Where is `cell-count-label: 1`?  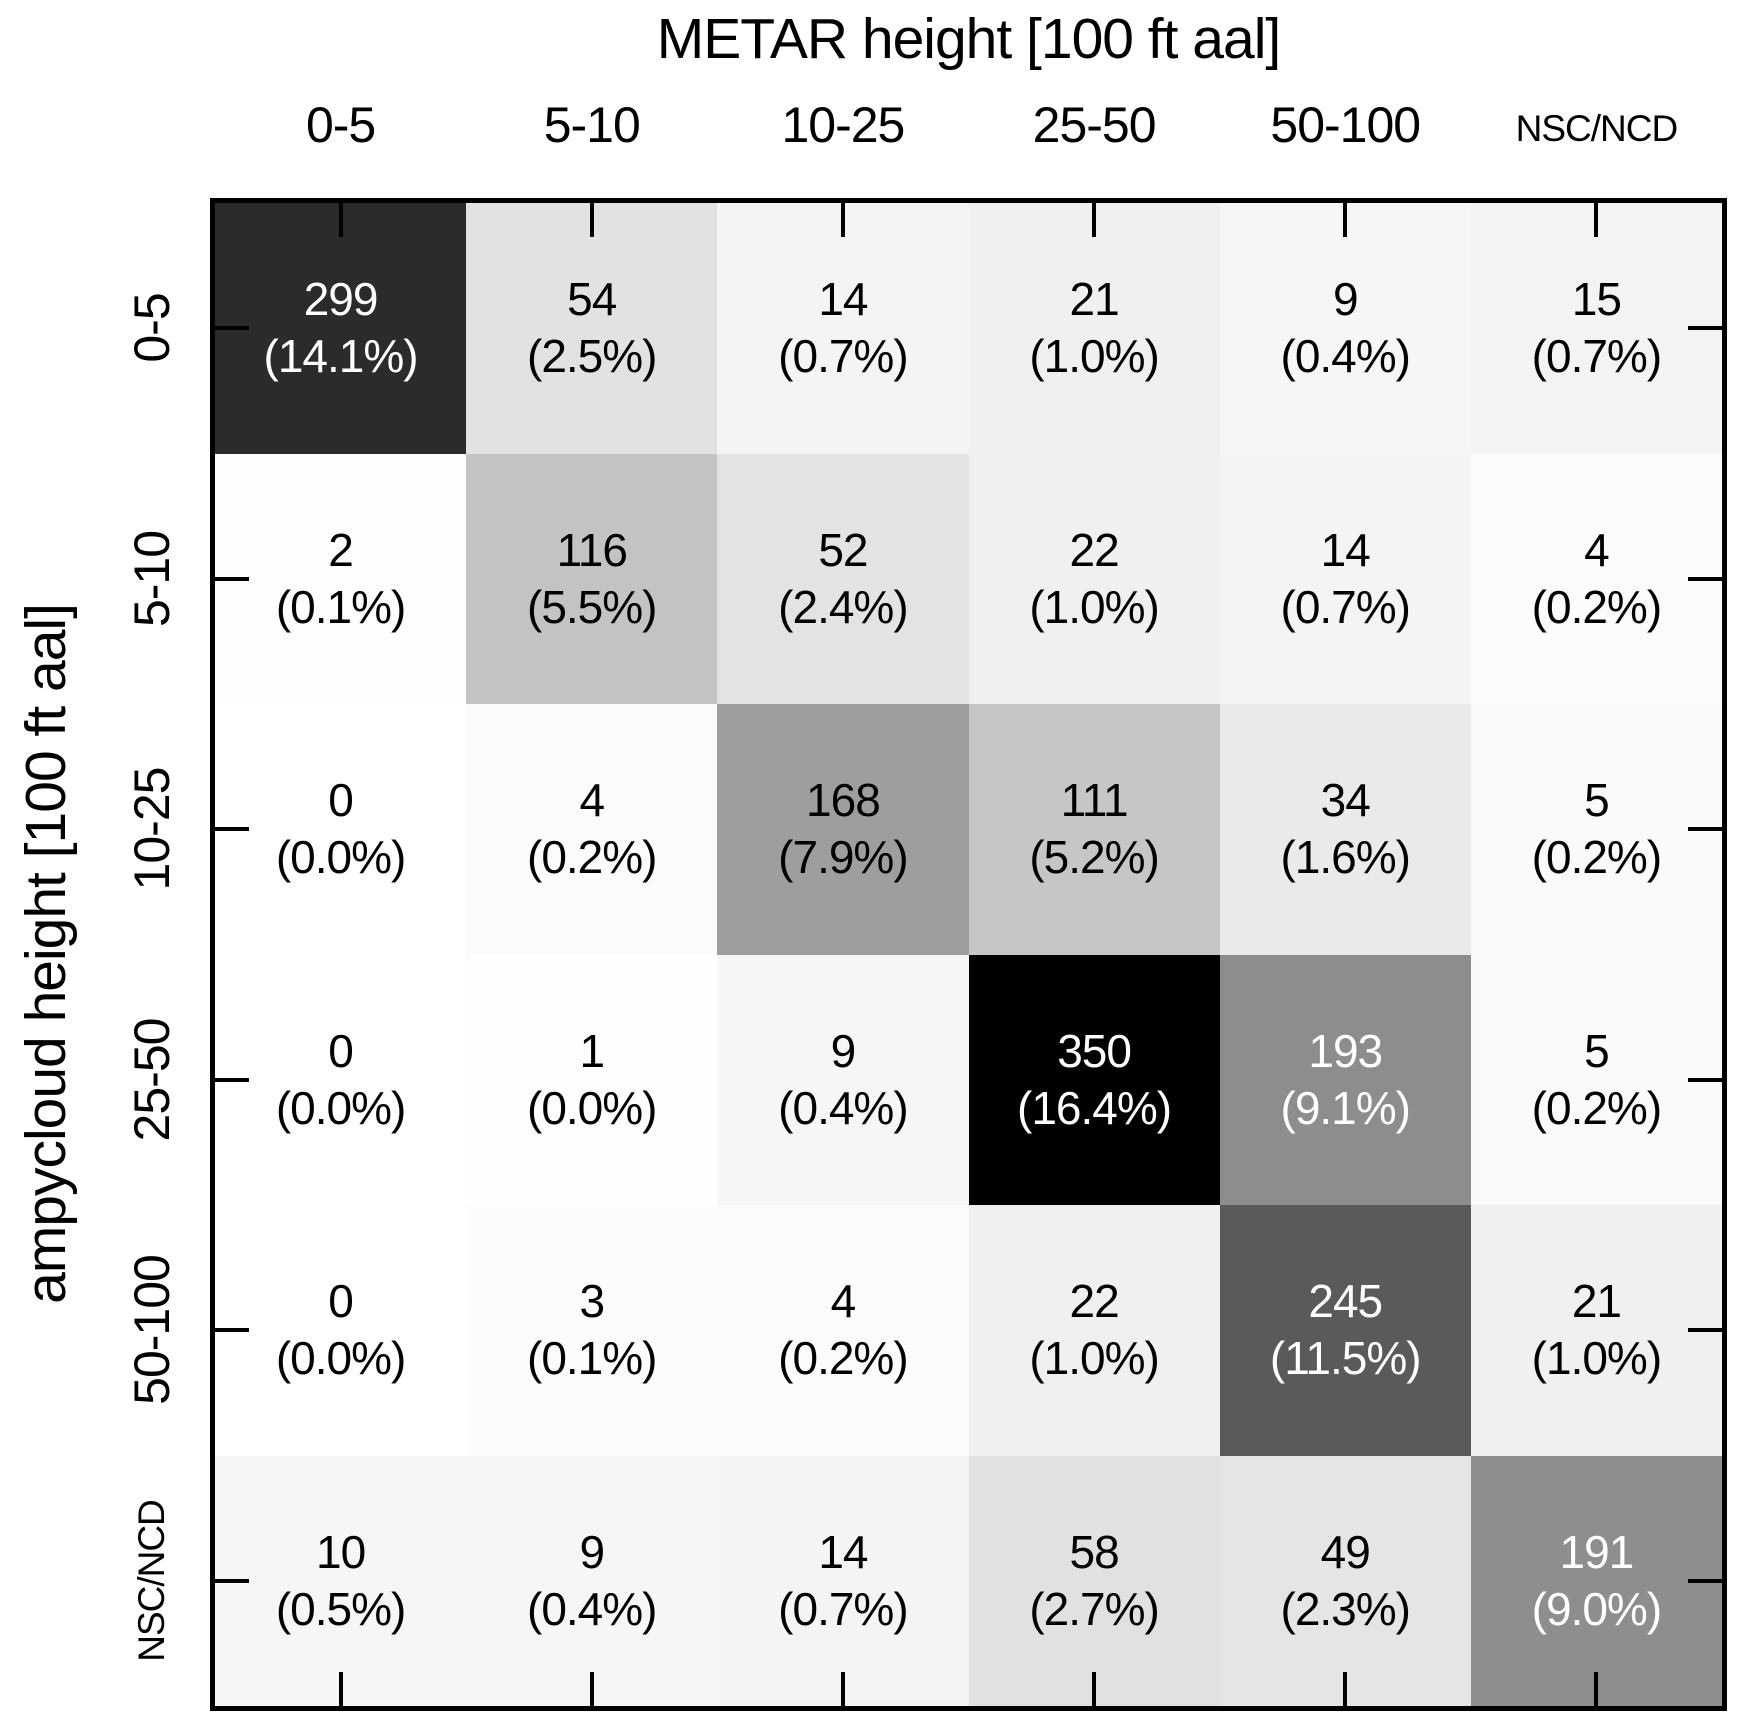 cell-count-label: 1 is located at coordinates (592, 1050).